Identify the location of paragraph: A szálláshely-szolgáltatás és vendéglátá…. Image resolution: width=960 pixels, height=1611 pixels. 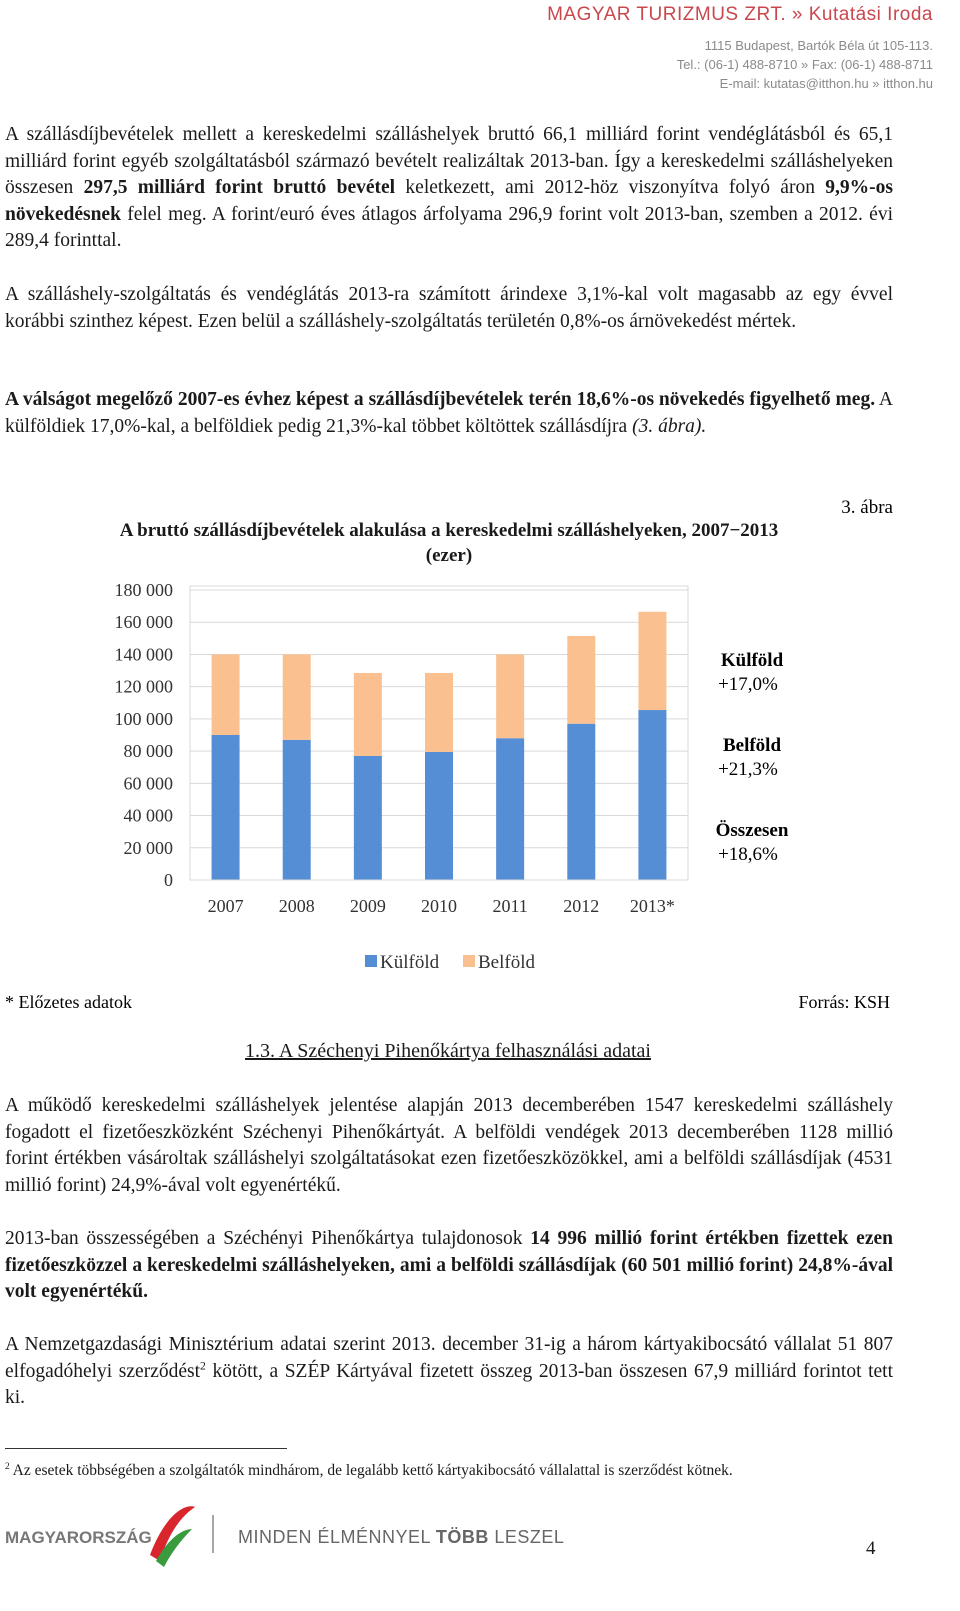
(449, 308).